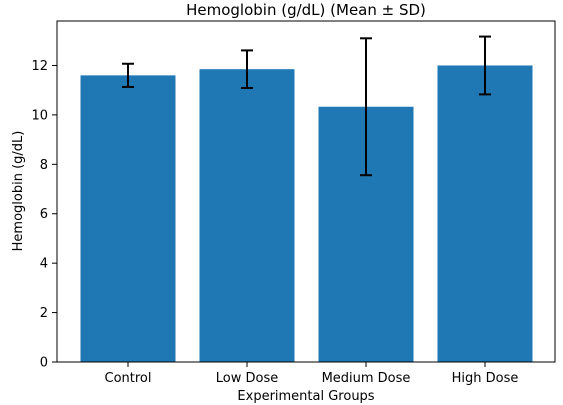 This screenshot has width=563, height=405. Describe the element at coordinates (128, 378) in the screenshot. I see `x-tick-label: Control` at that location.